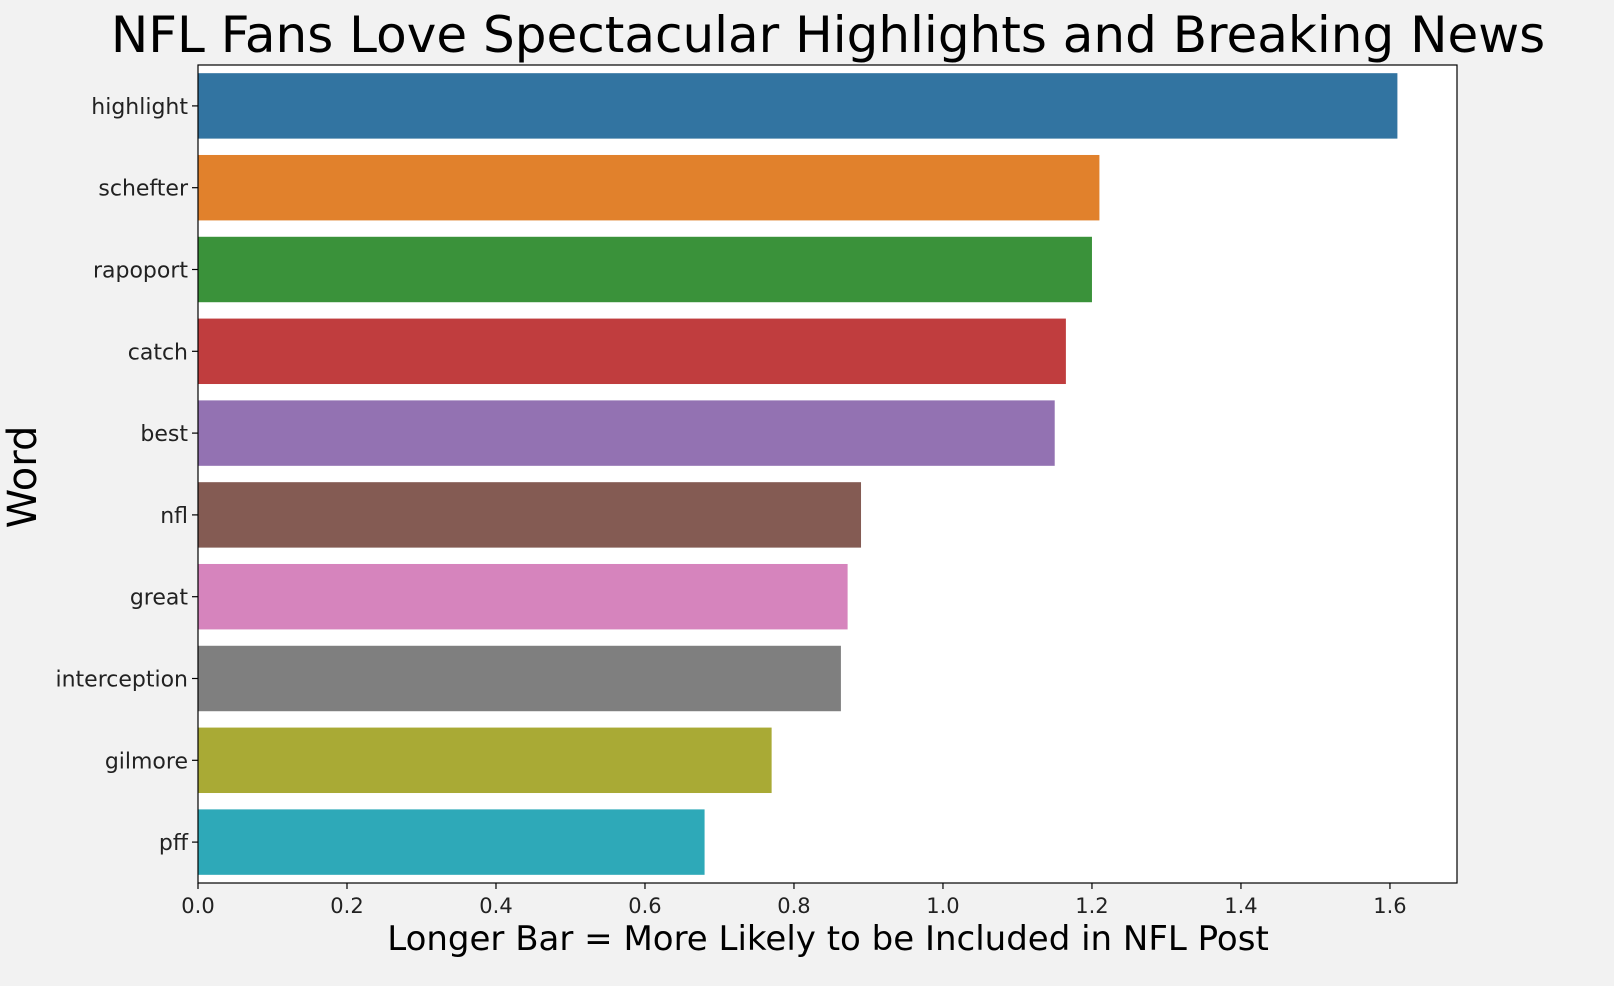 Image resolution: width=1614 pixels, height=986 pixels. I want to click on y-tick-label: catch, so click(158, 352).